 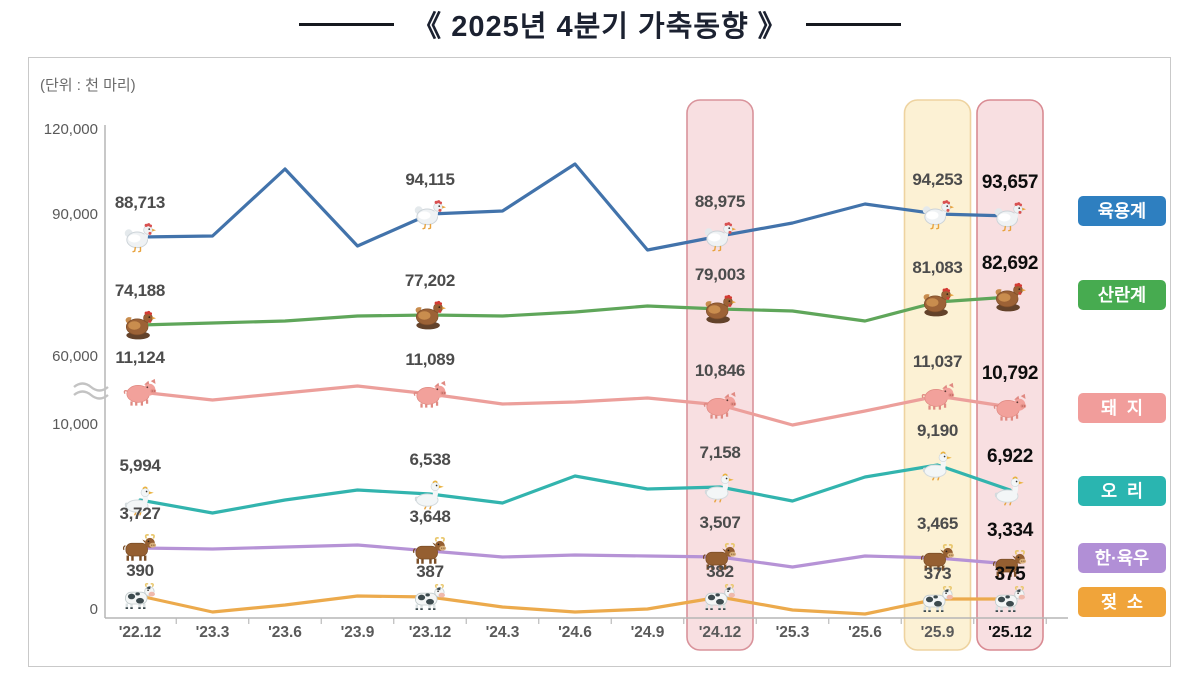 What do you see at coordinates (720, 571) in the screenshot?
I see `data-label-dairy: 382` at bounding box center [720, 571].